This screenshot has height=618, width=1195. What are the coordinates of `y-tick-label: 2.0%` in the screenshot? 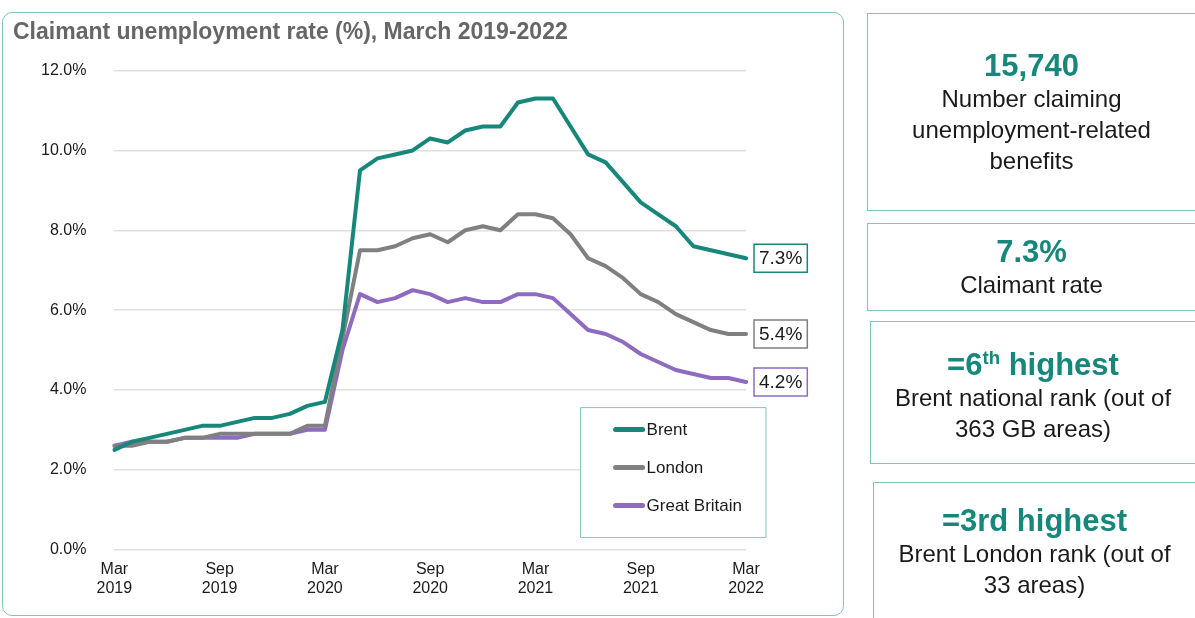 It's located at (68, 469).